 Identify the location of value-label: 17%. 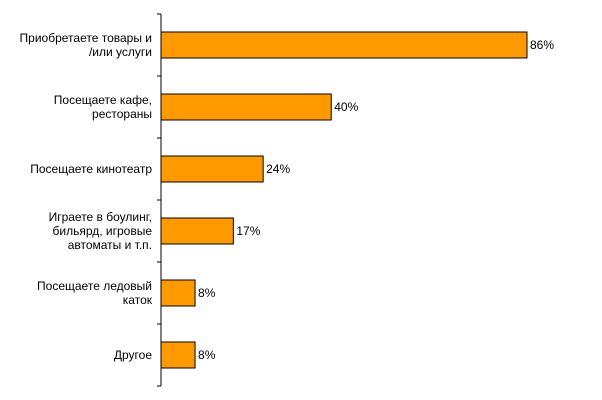
(248, 231).